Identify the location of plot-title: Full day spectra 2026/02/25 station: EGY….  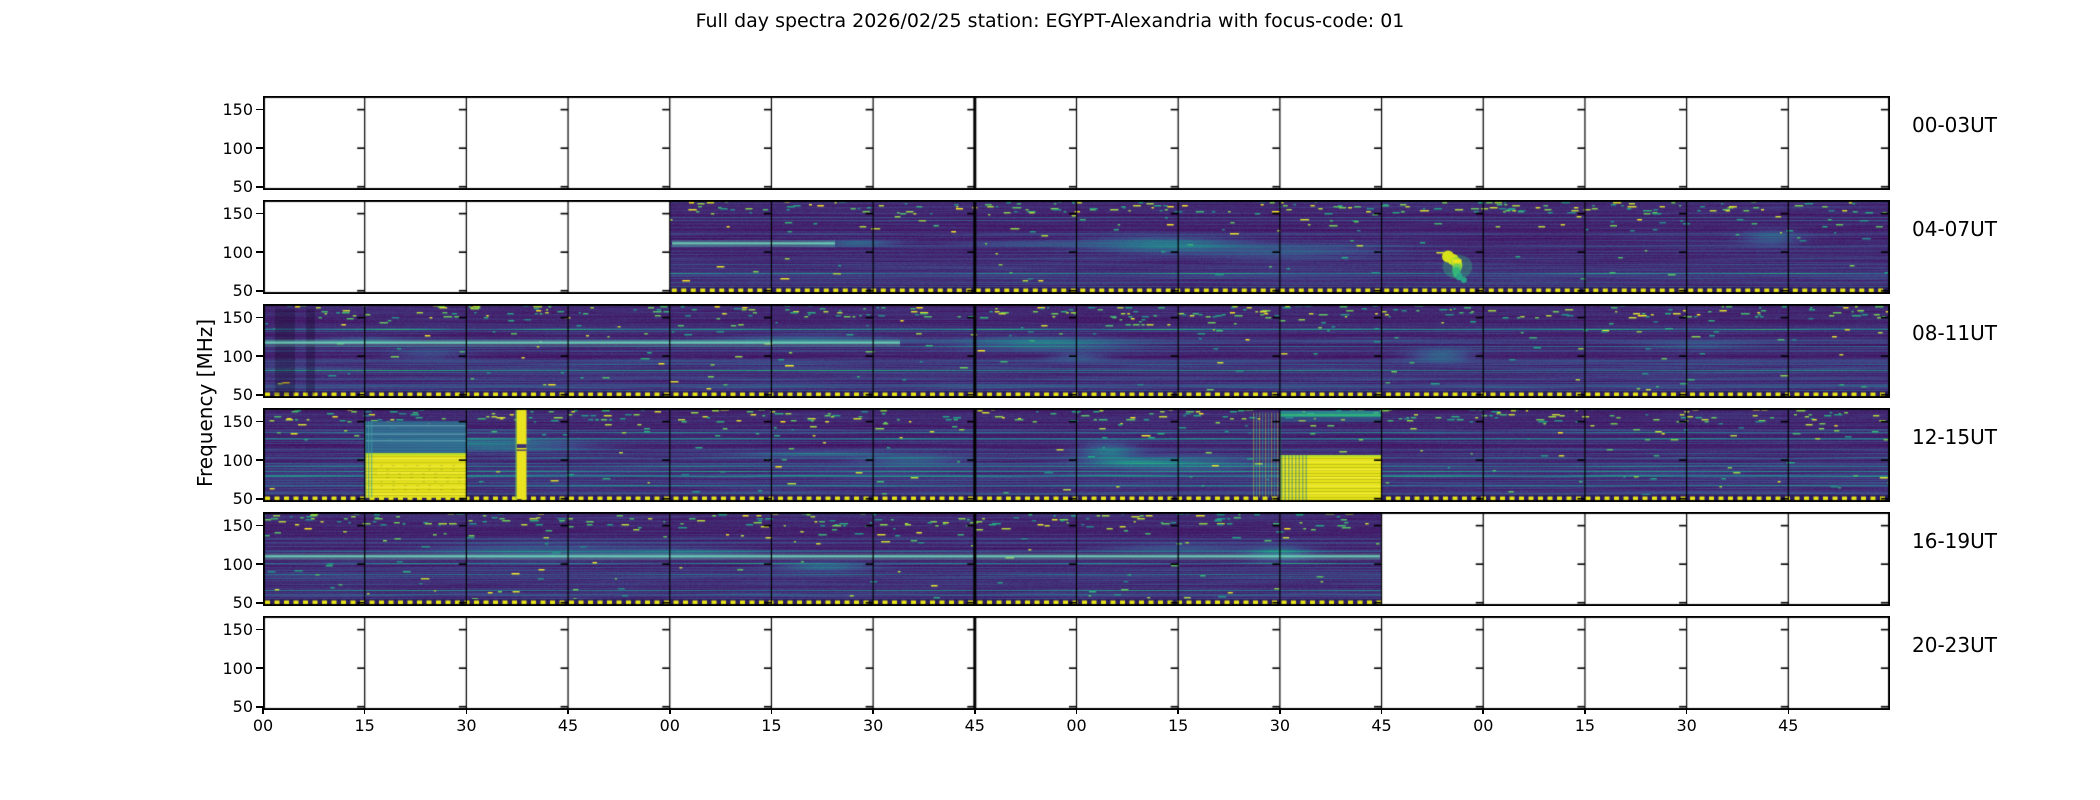
(1050, 21).